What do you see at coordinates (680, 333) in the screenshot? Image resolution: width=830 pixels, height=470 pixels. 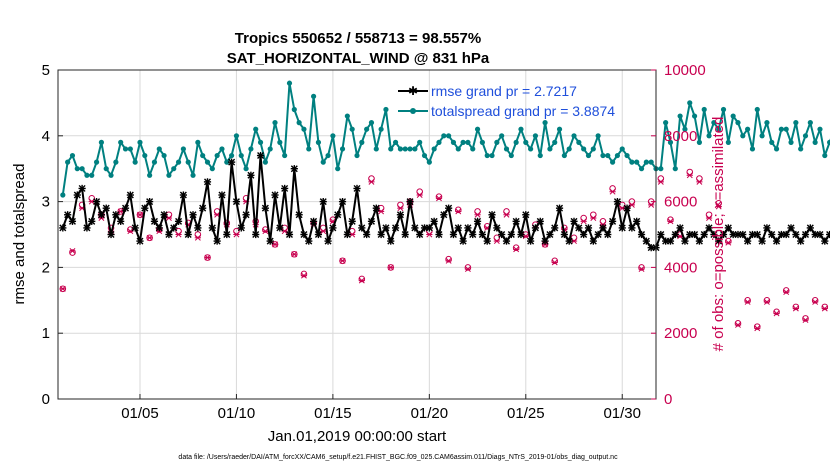 I see `y-tick-label-right: 2000` at bounding box center [680, 333].